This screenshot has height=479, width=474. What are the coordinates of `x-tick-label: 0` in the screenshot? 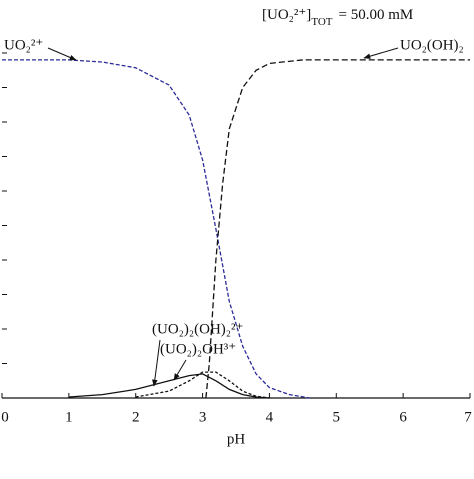 It's located at (5, 417).